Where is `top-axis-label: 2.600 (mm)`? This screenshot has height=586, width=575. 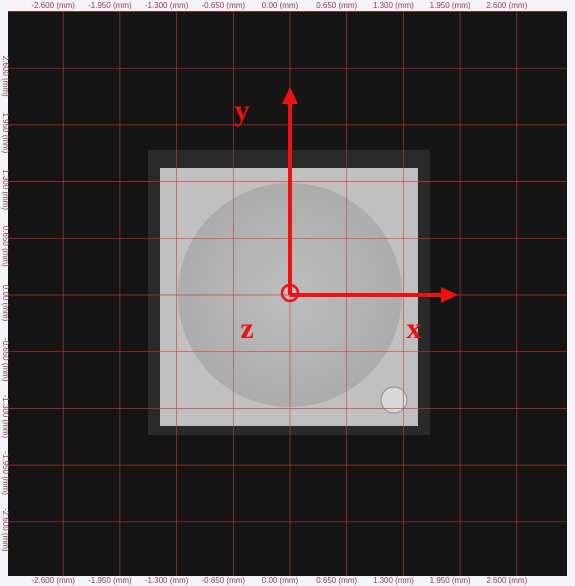 top-axis-label: 2.600 (mm) is located at coordinates (506, 5).